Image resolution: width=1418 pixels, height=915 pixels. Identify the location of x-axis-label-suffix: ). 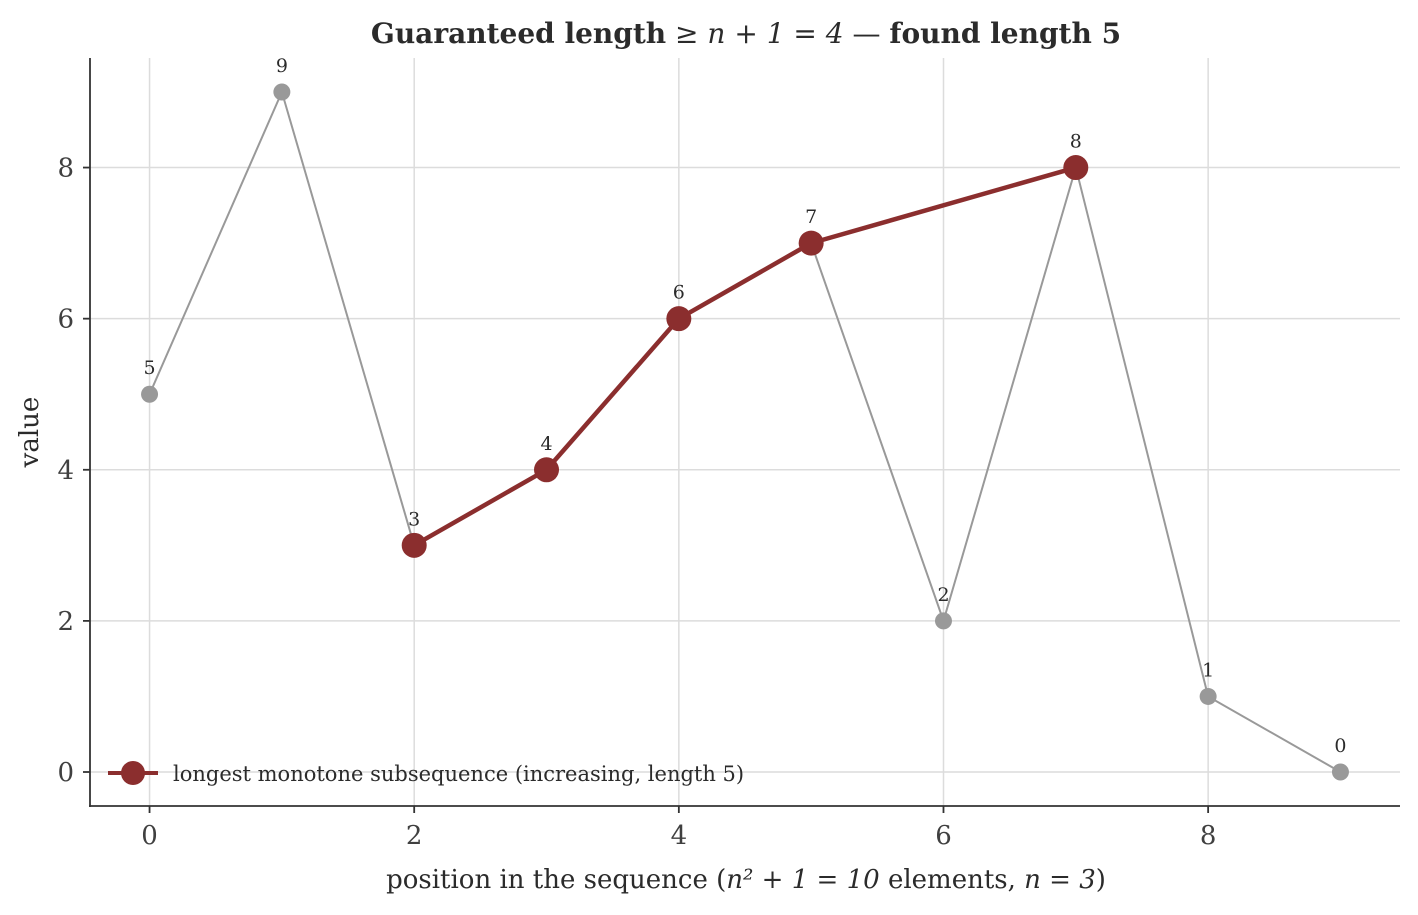
(1101, 880).